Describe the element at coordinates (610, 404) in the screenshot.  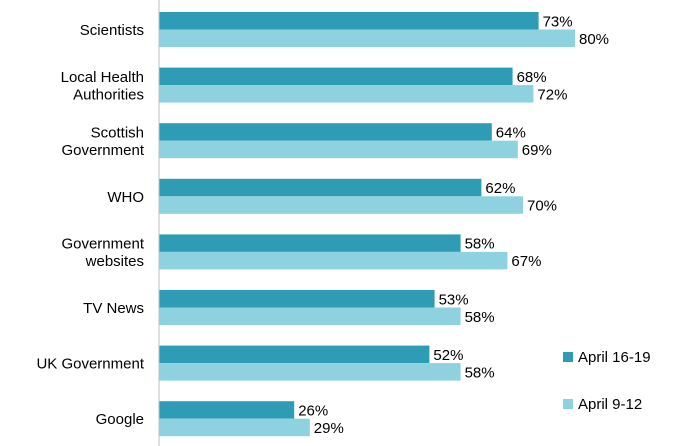
I see `legend-label-april-9-12: April 9-12` at that location.